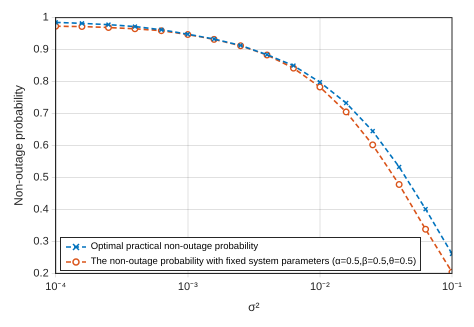  I want to click on x-tick-label: 10⁻³, so click(188, 287).